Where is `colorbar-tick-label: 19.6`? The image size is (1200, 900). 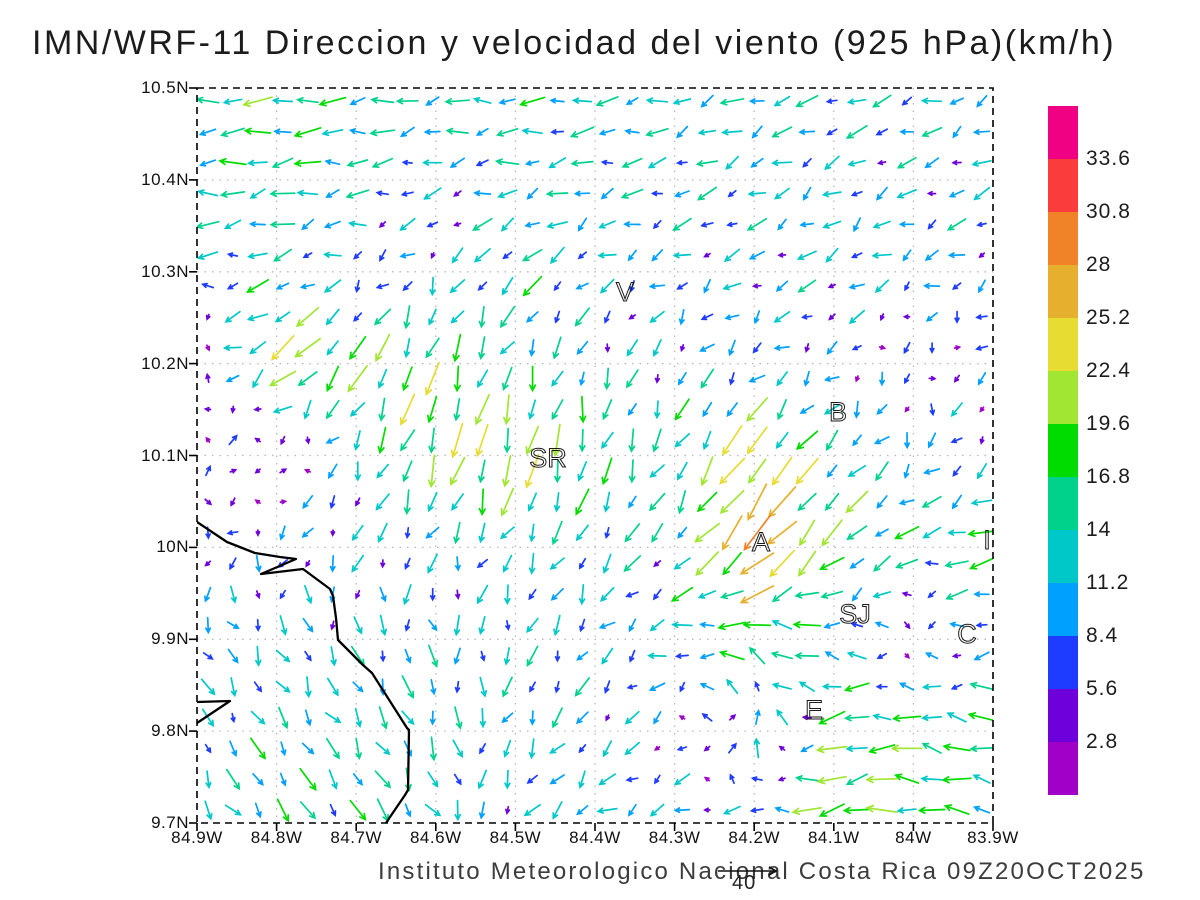
colorbar-tick-label: 19.6 is located at coordinates (1108, 423).